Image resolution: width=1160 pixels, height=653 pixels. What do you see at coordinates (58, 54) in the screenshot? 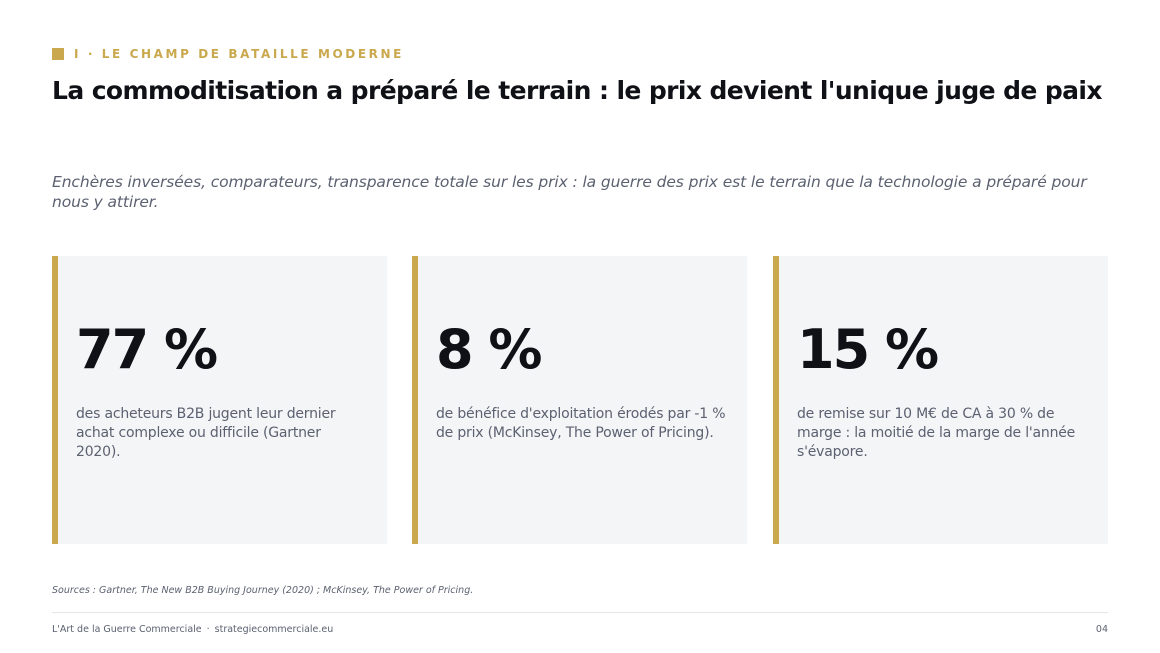
I see `kicker-square-icon` at bounding box center [58, 54].